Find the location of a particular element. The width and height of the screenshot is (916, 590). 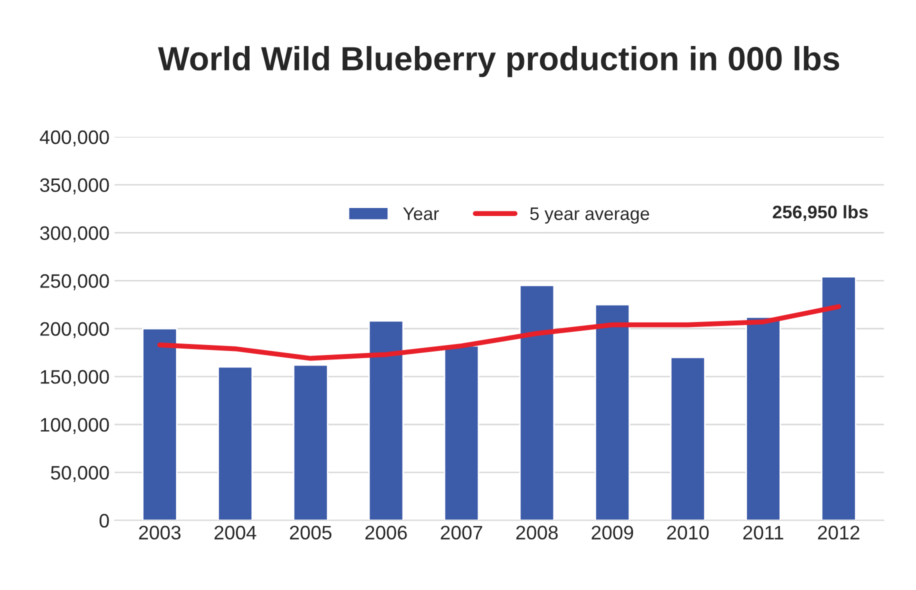

legend-label: Year is located at coordinates (421, 213).